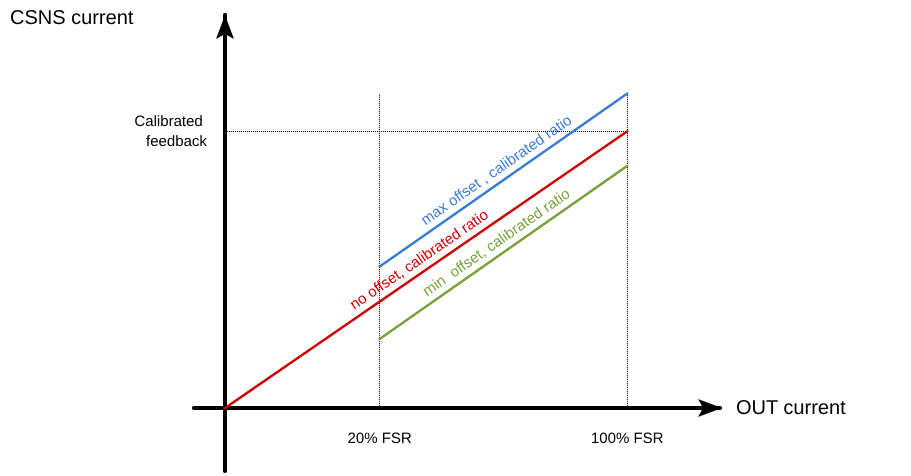 The width and height of the screenshot is (911, 476). What do you see at coordinates (627, 438) in the screenshot?
I see `x-tick-label: 100% FSR` at bounding box center [627, 438].